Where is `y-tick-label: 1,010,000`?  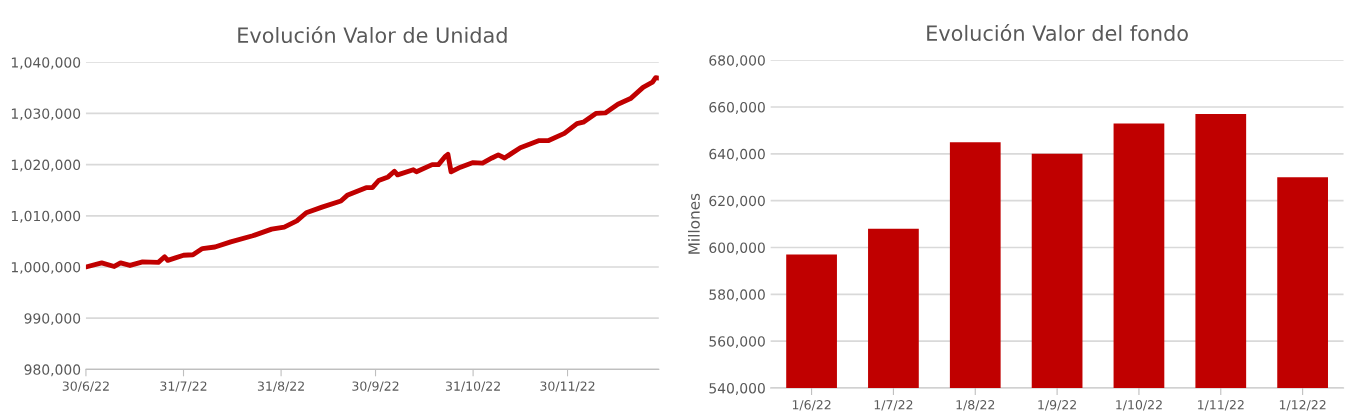
y-tick-label: 1,010,000 is located at coordinates (46, 216).